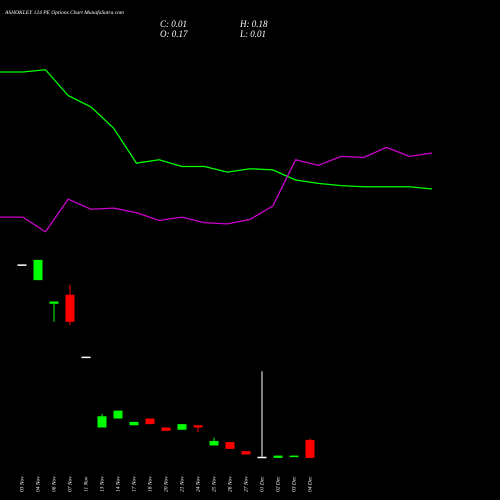 The height and width of the screenshot is (500, 500). What do you see at coordinates (309, 484) in the screenshot?
I see `x-tick-label: 04 Dec` at bounding box center [309, 484].